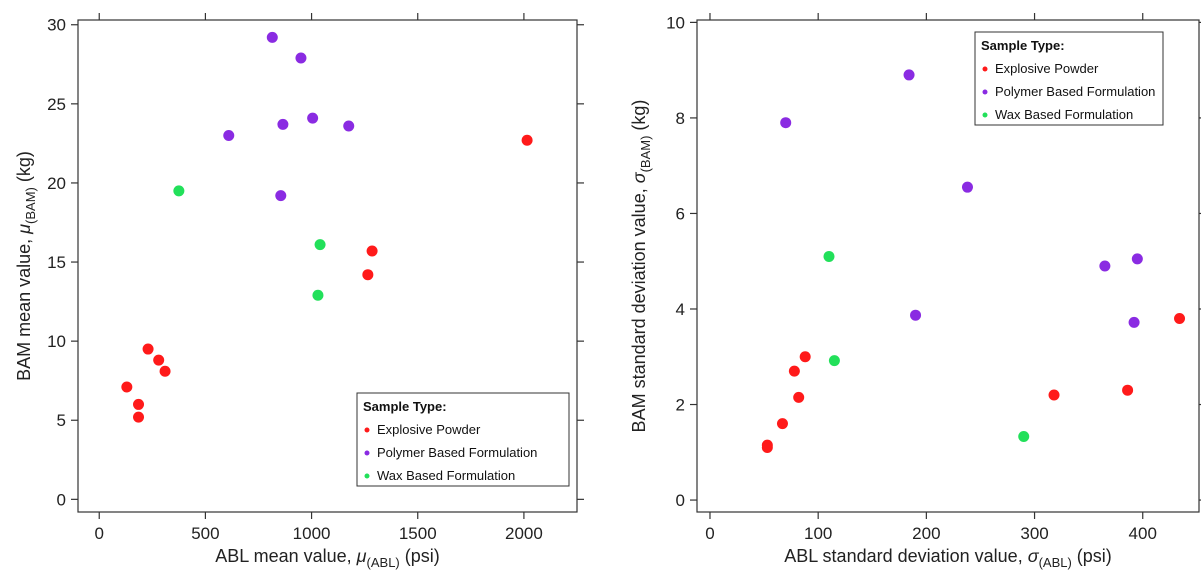  Describe the element at coordinates (1143, 533) in the screenshot. I see `x-tick-label: 400` at that location.